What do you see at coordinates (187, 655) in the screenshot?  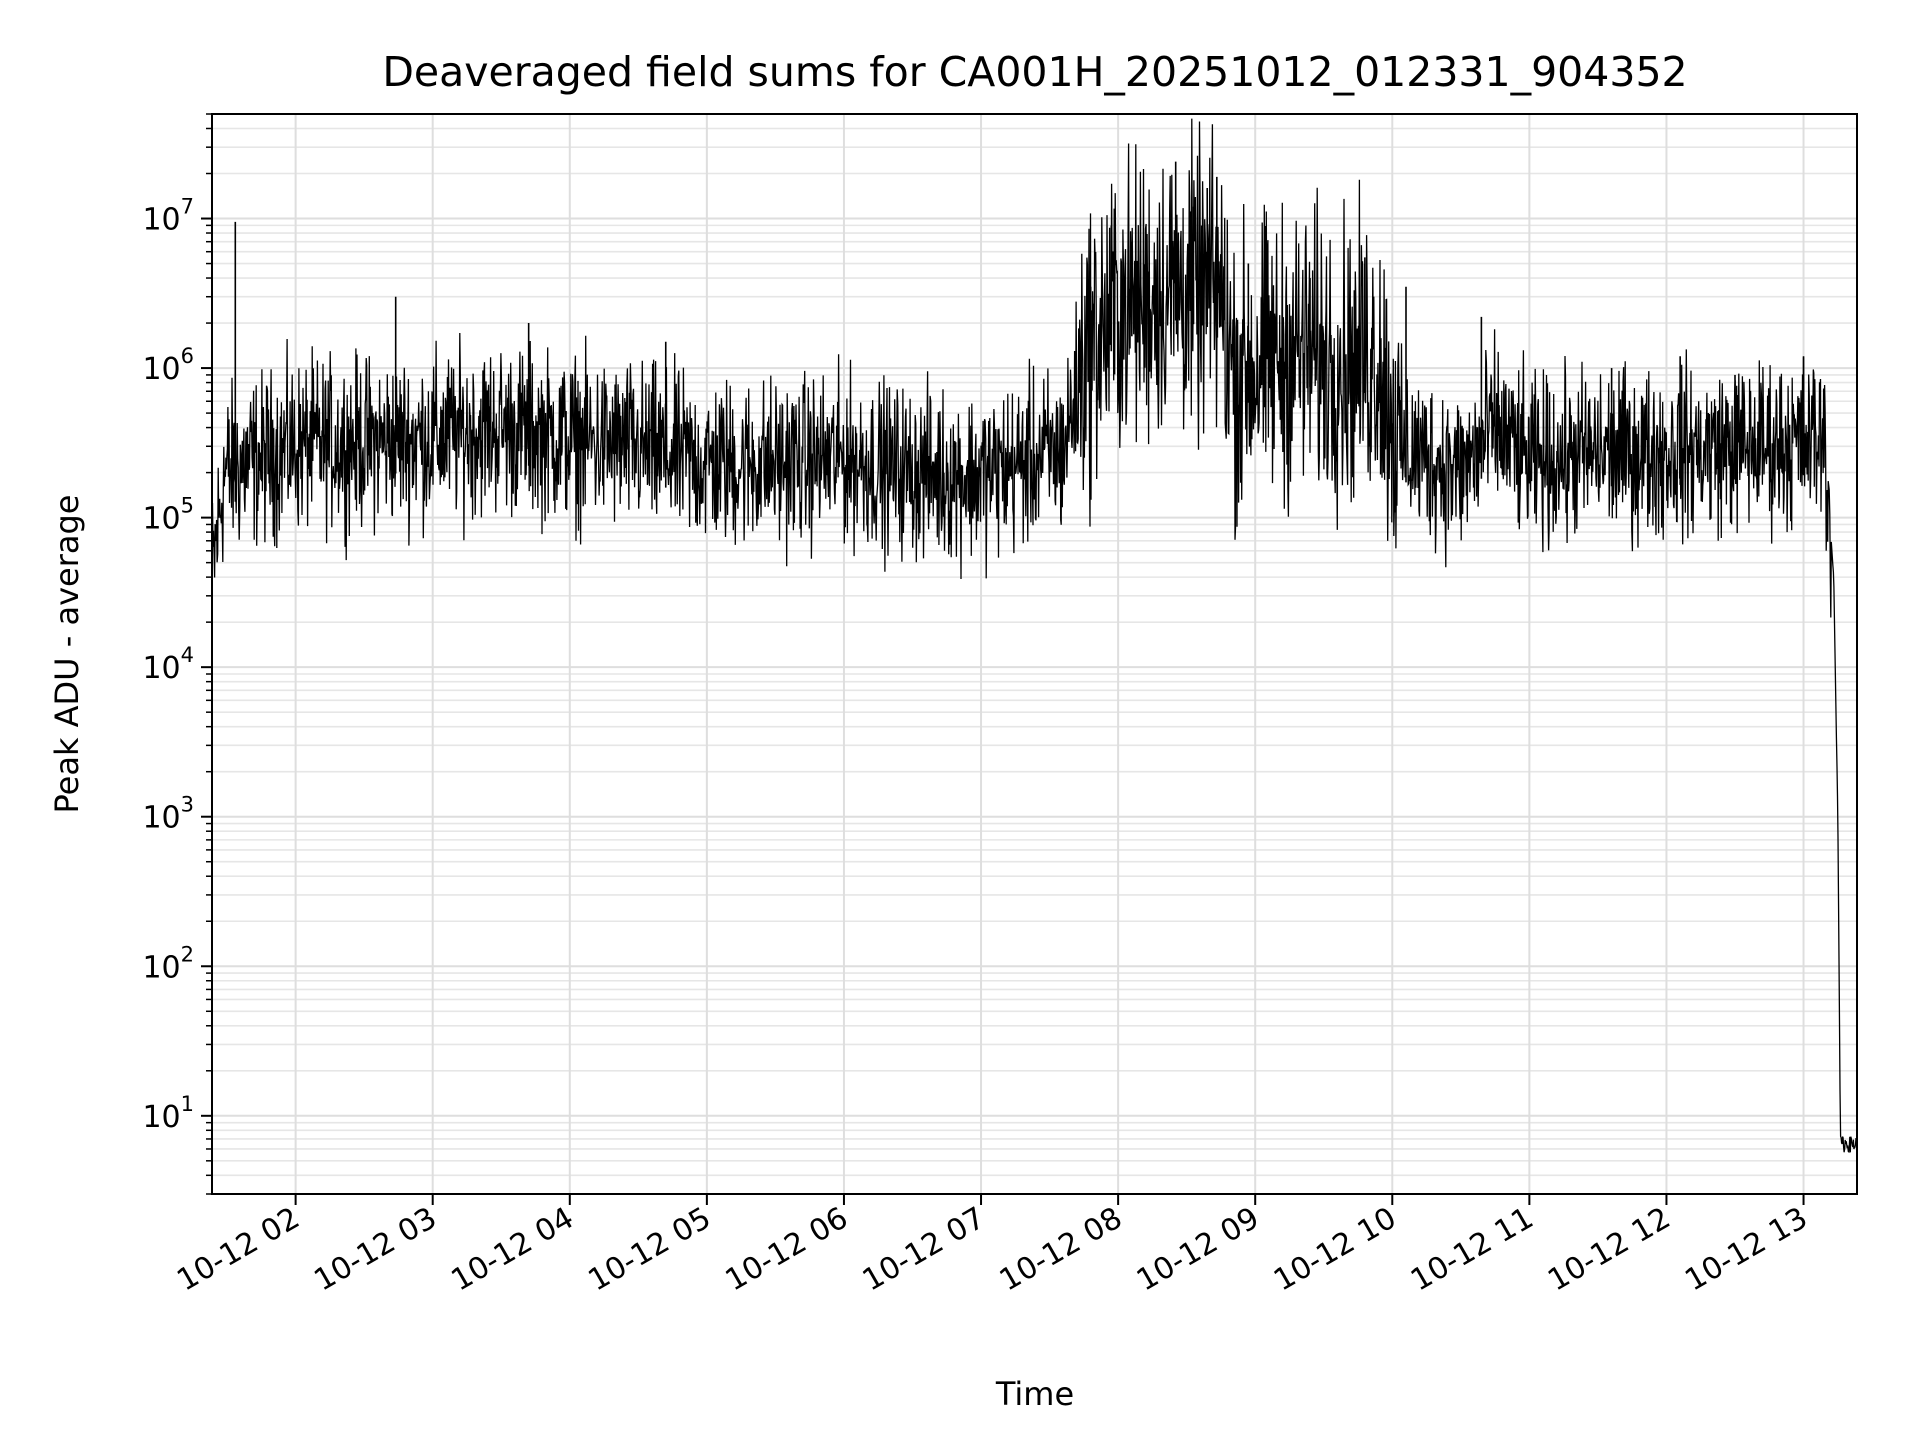 I see `y-tick-exponent: 4` at bounding box center [187, 655].